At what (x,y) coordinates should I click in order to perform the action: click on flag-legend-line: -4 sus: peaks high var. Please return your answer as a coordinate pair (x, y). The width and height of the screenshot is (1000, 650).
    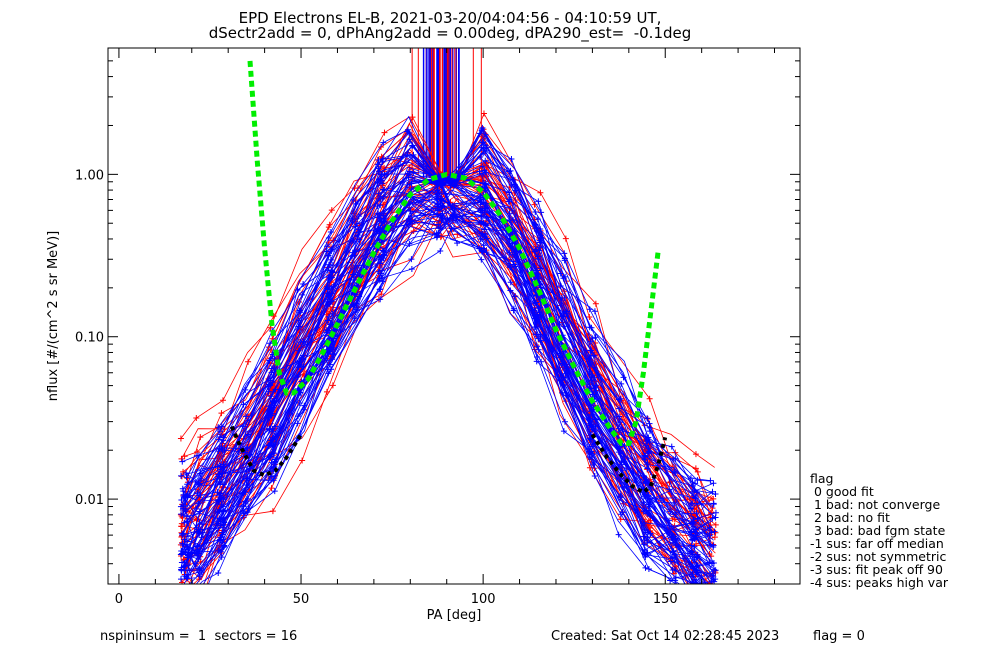
    Looking at the image, I should click on (879, 582).